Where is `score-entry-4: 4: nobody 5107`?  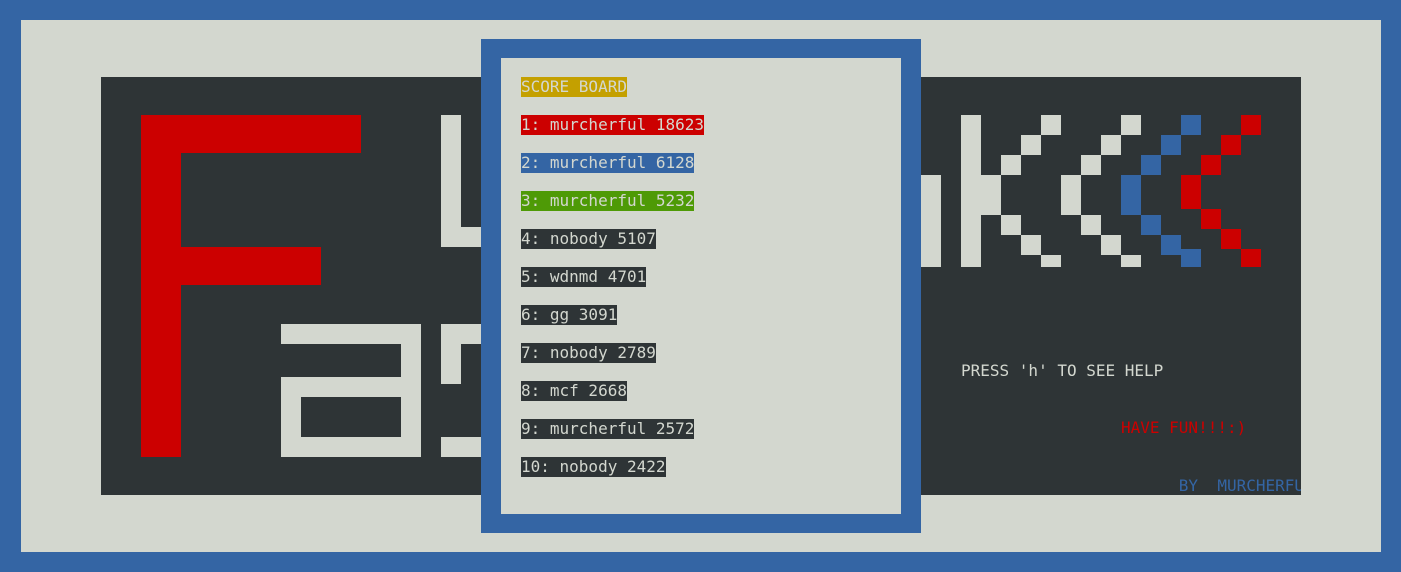 score-entry-4: 4: nobody 5107 is located at coordinates (588, 239).